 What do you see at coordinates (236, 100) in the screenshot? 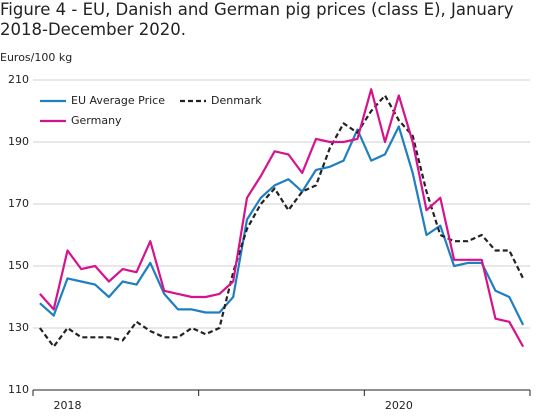
I see `legend-label: Denmark` at bounding box center [236, 100].